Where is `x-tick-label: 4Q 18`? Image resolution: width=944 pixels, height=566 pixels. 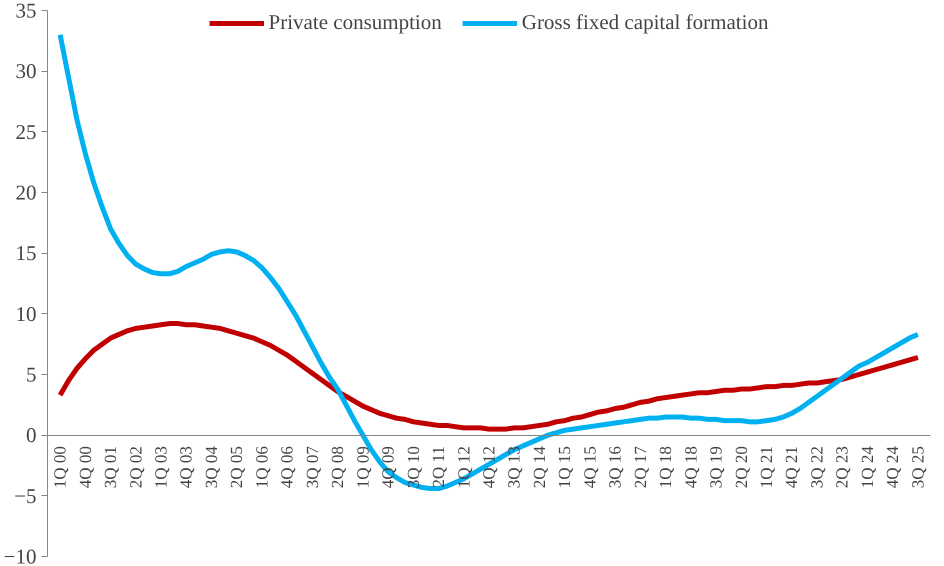 x-tick-label: 4Q 18 is located at coordinates (690, 467).